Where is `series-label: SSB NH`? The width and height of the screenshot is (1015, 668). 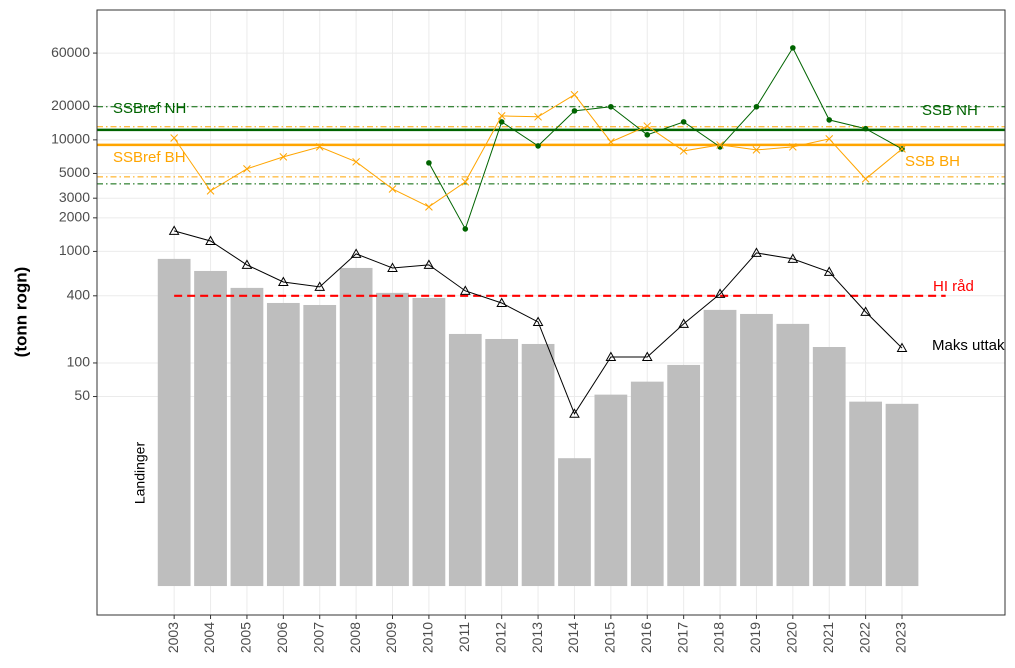
series-label: SSB NH is located at coordinates (950, 110).